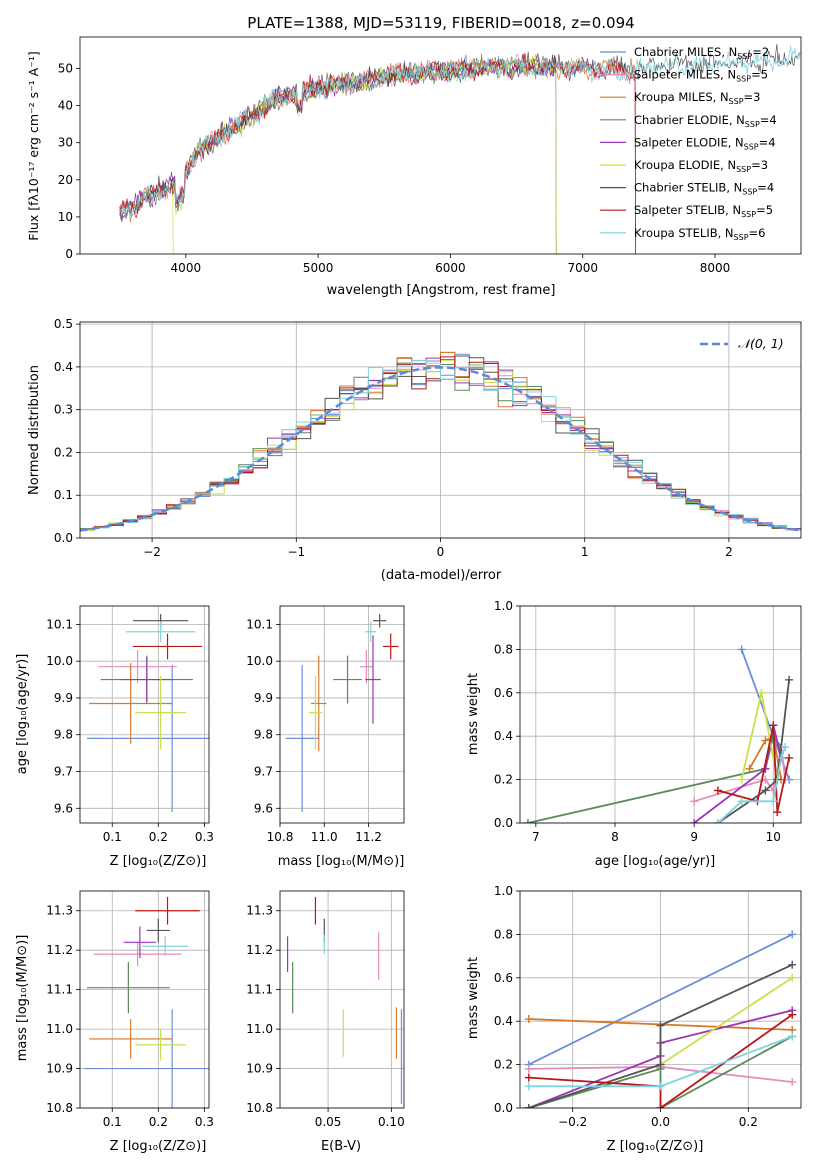 The height and width of the screenshot is (1170, 819). Describe the element at coordinates (63, 324) in the screenshot. I see `y-tick-label: 0.5` at that location.